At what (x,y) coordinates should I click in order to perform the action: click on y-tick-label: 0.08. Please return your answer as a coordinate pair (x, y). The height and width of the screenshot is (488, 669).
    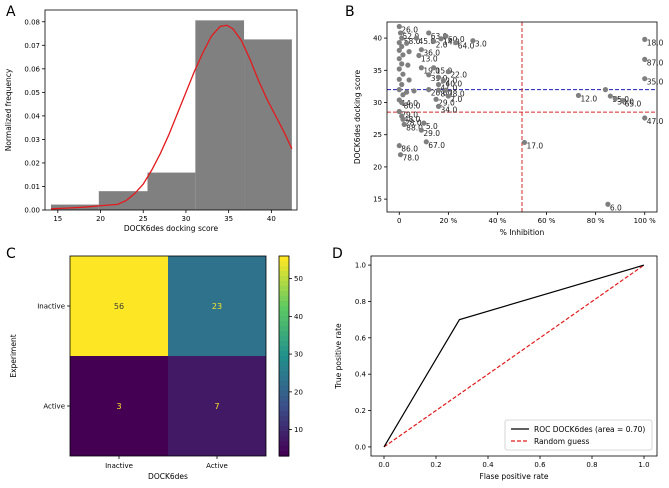
    Looking at the image, I should click on (32, 22).